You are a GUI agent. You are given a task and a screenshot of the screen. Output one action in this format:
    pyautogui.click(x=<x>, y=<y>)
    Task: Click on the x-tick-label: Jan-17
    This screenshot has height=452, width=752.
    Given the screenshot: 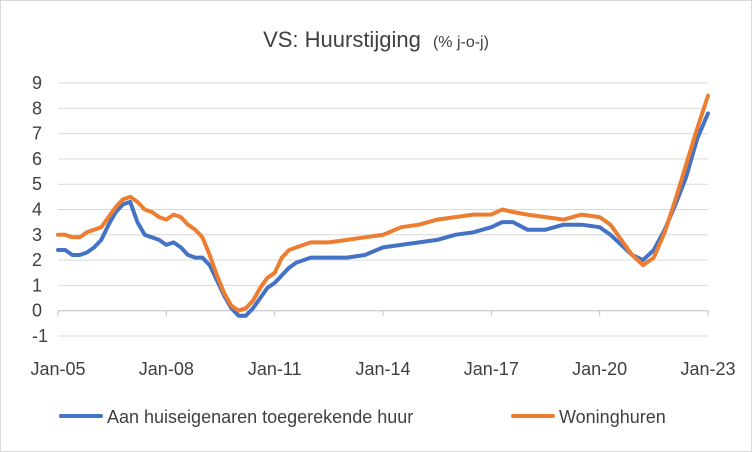 What is the action you would take?
    pyautogui.click(x=491, y=369)
    